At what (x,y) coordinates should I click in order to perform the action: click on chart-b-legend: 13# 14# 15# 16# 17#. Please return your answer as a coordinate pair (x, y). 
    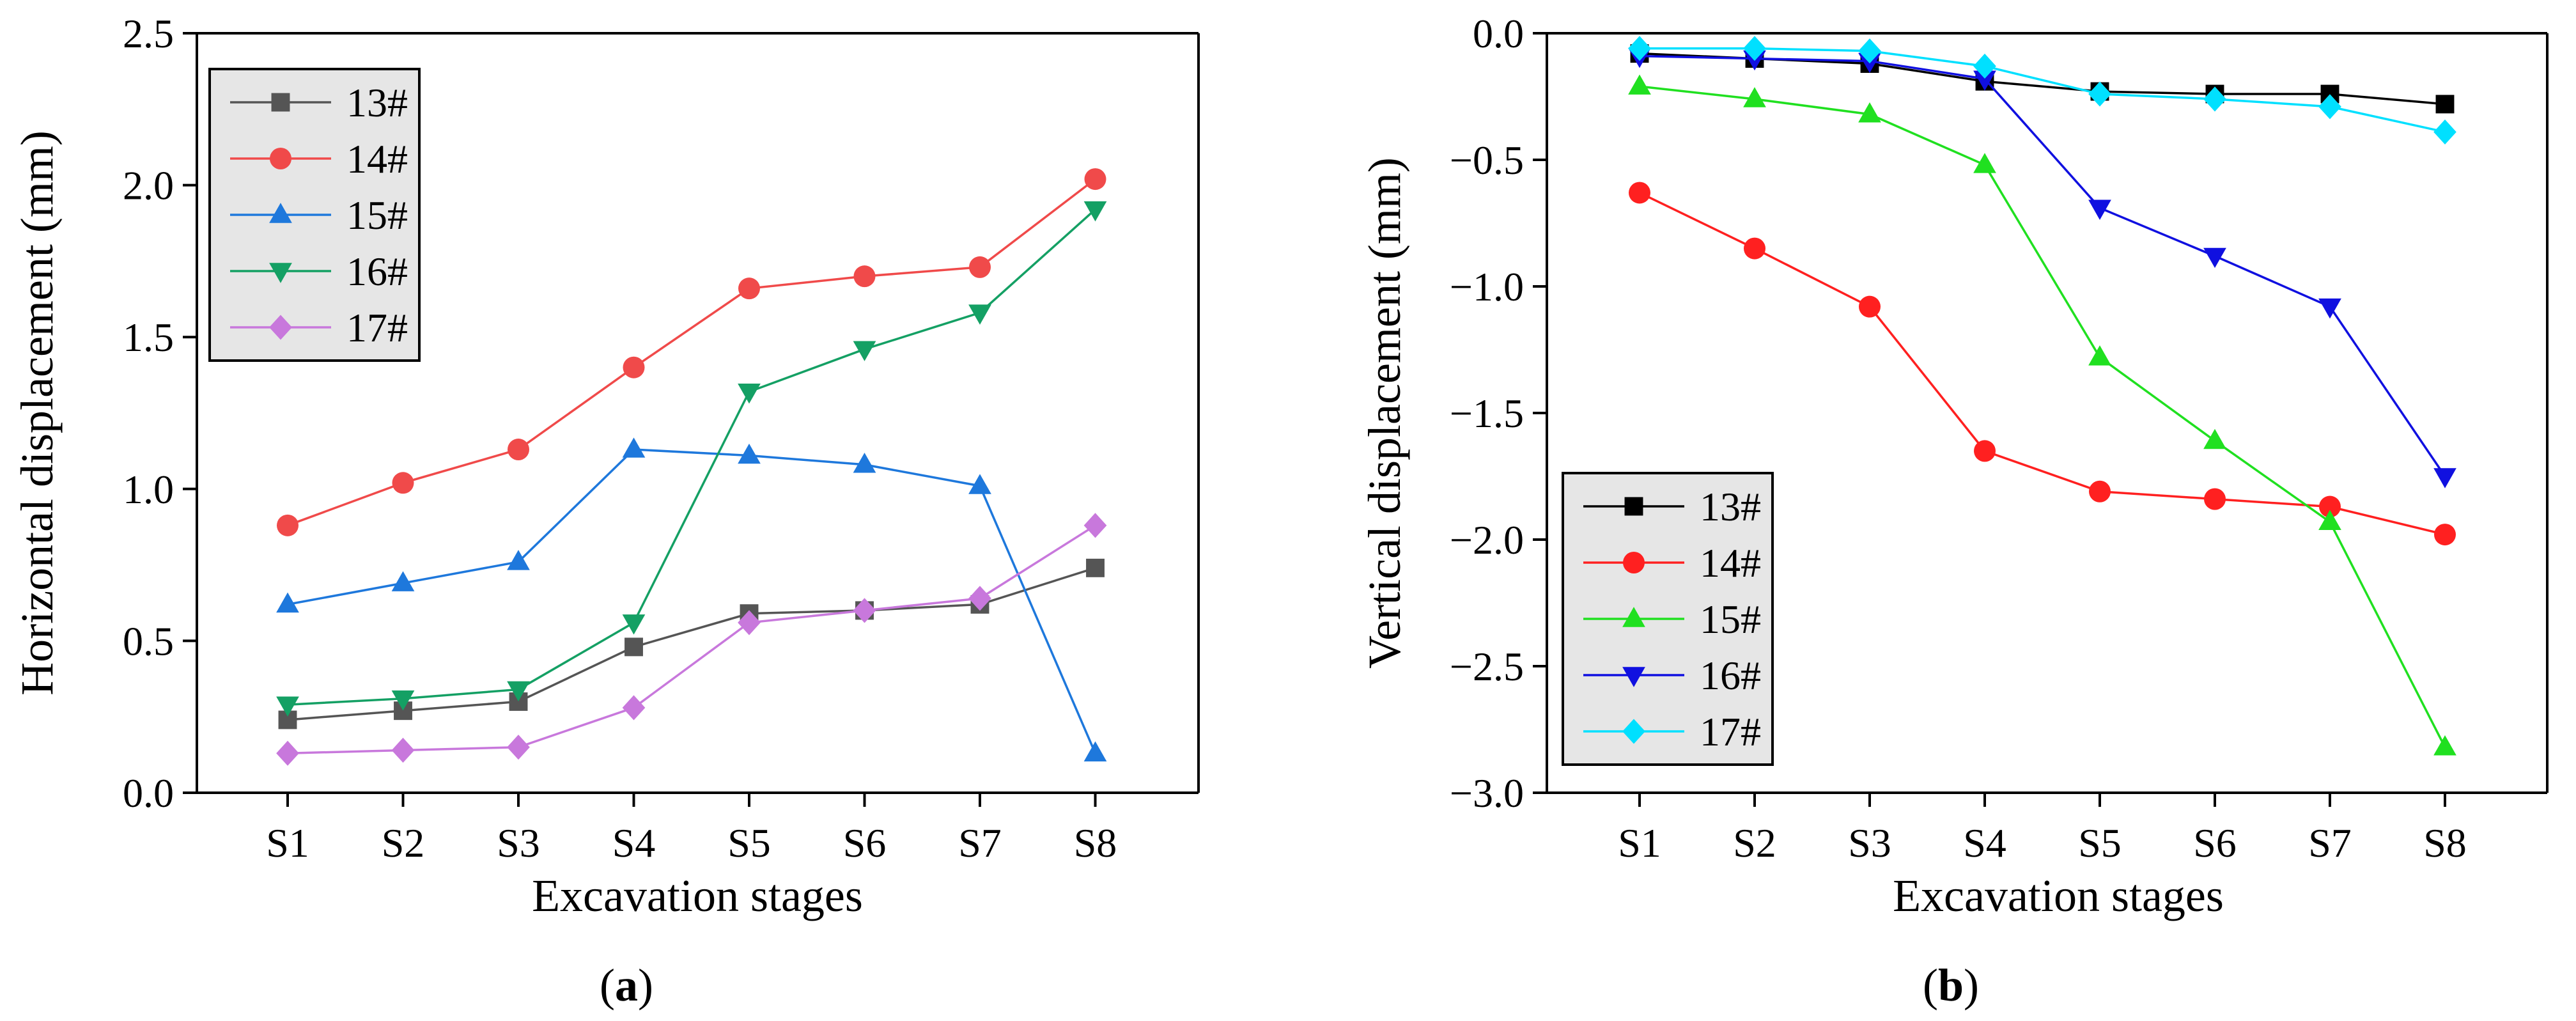
    Looking at the image, I should click on (1668, 619).